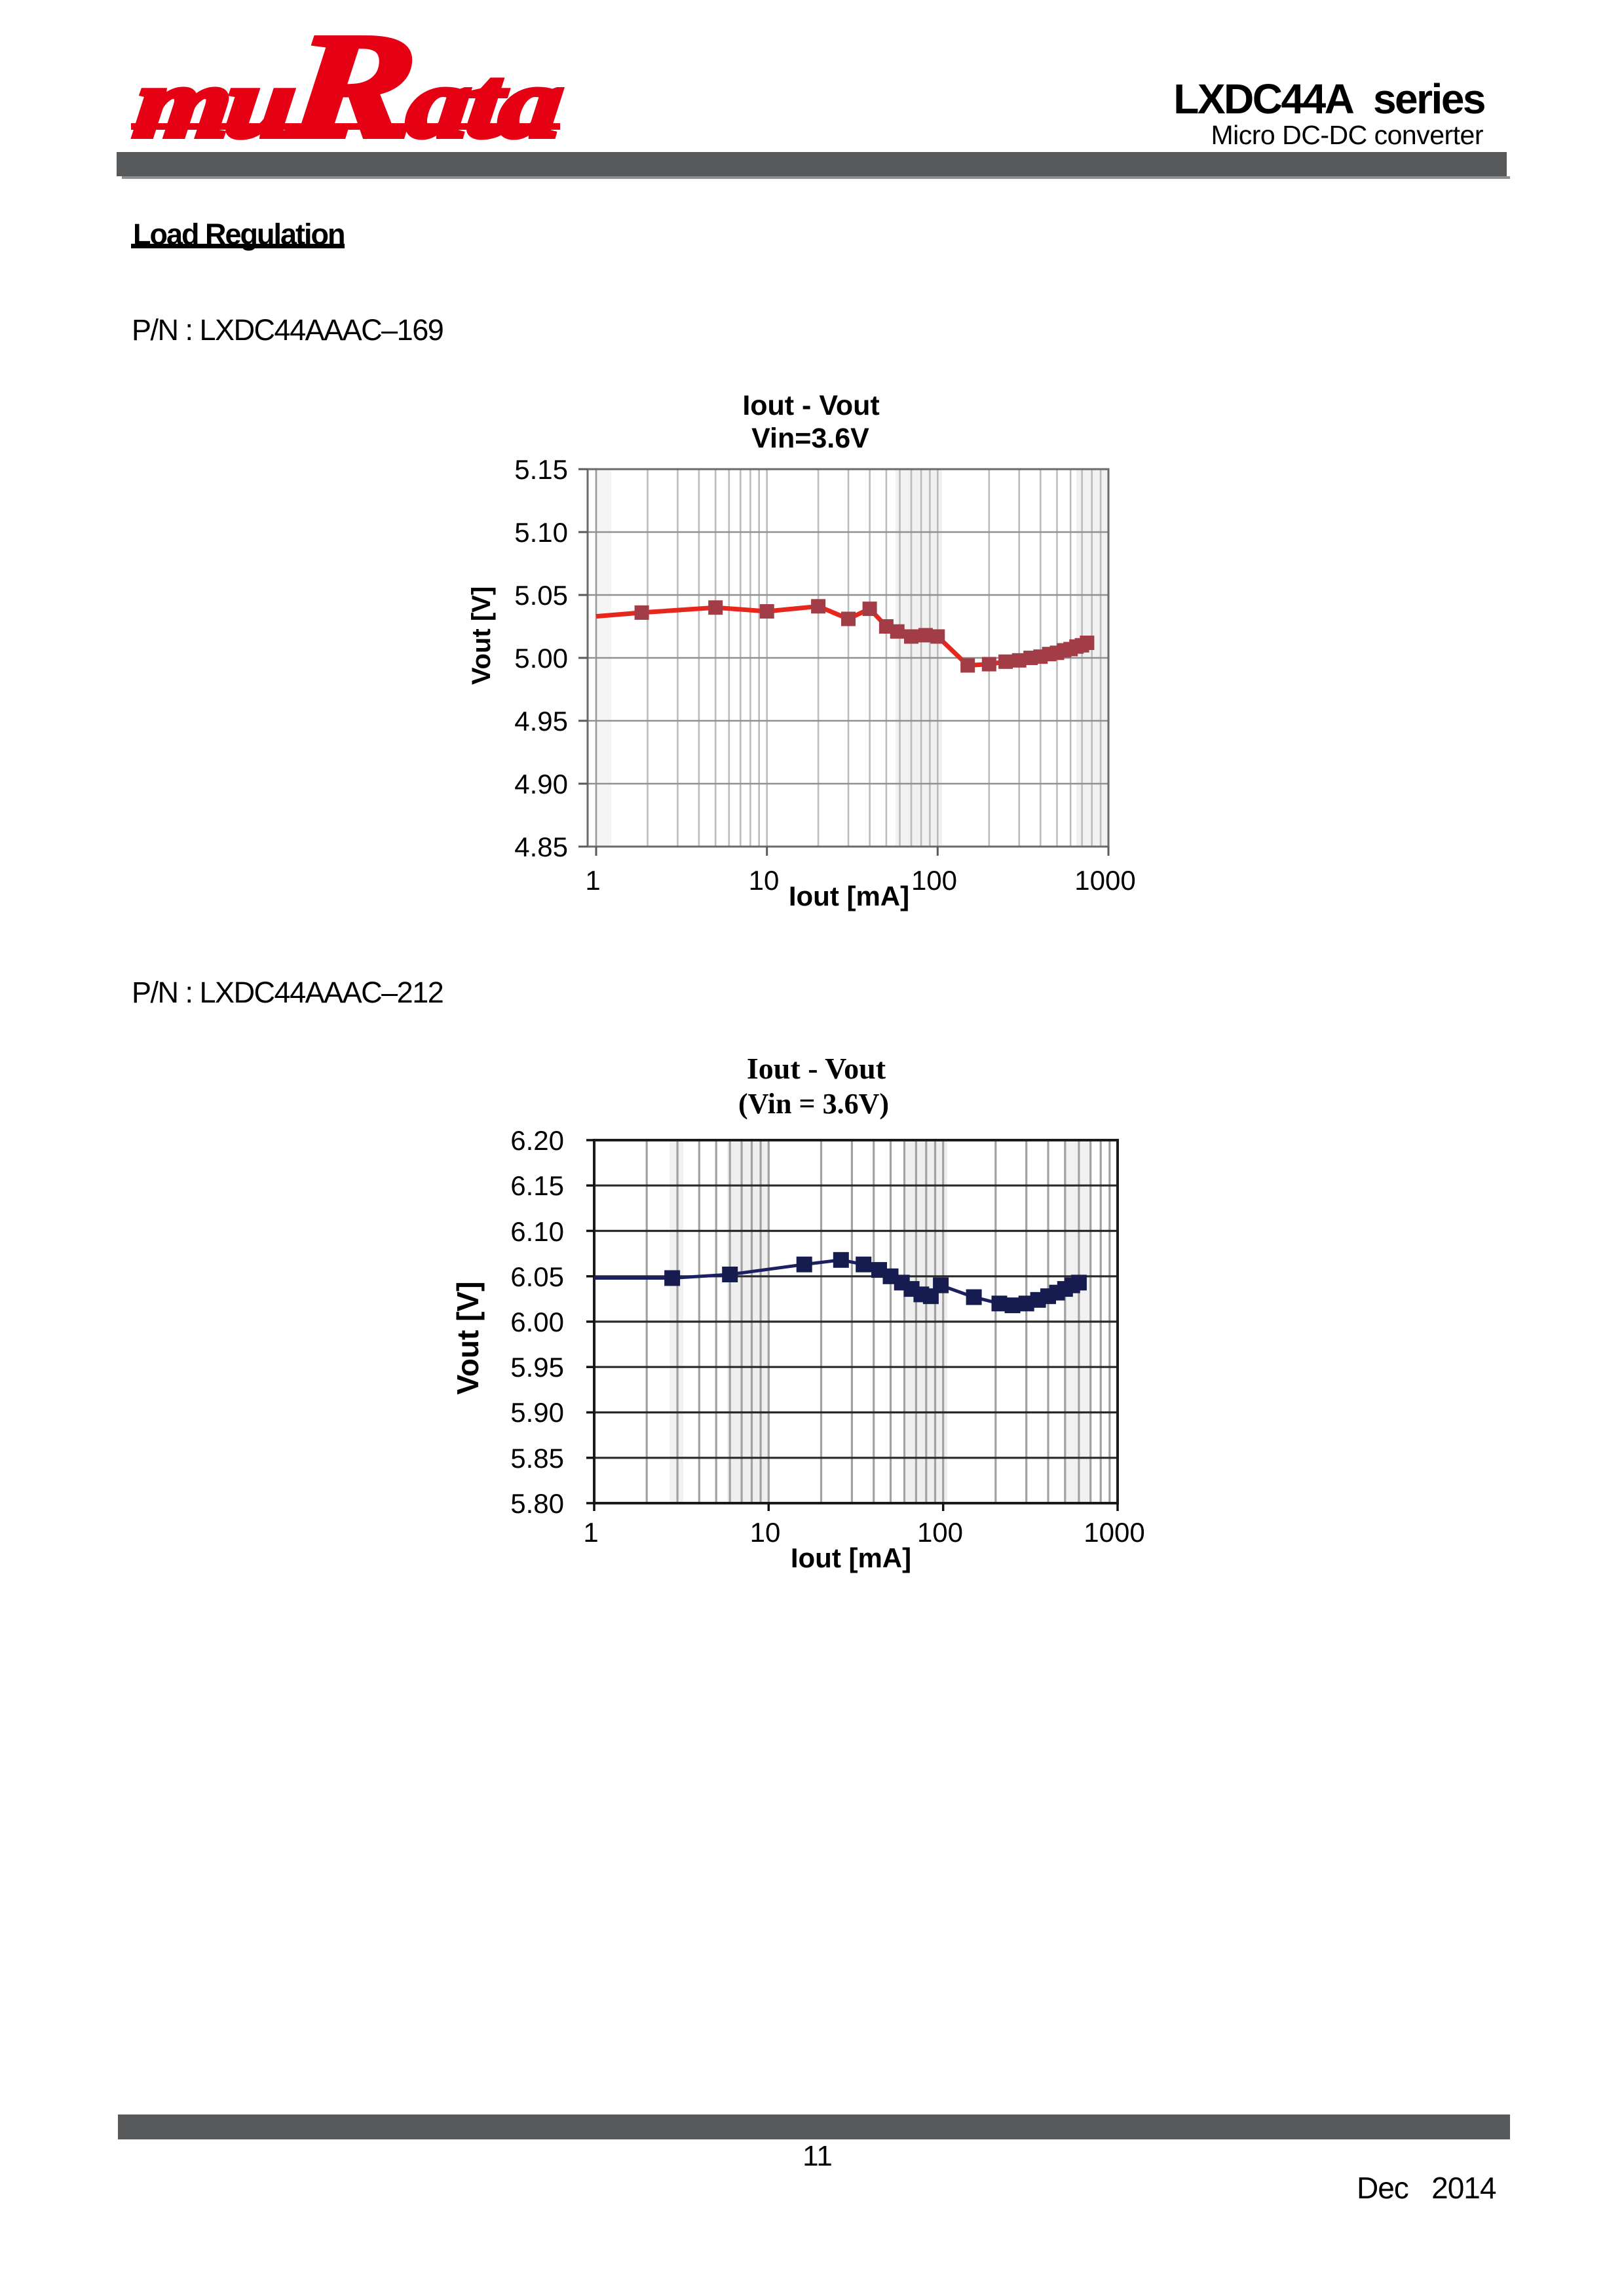 This screenshot has height=2296, width=1624. I want to click on svg-text: 5.10, so click(541, 532).